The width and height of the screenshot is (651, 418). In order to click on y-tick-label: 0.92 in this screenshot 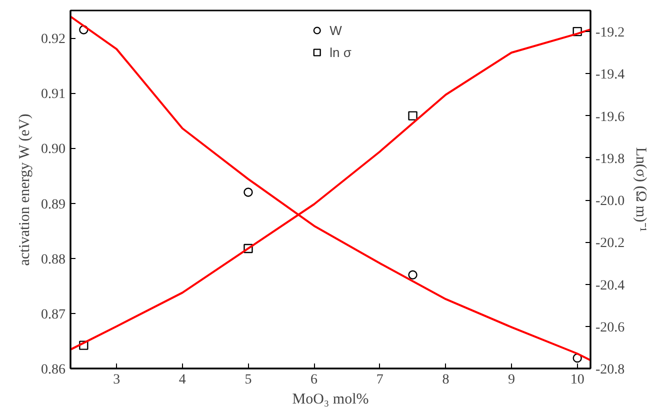, I will do `click(53, 40)`.